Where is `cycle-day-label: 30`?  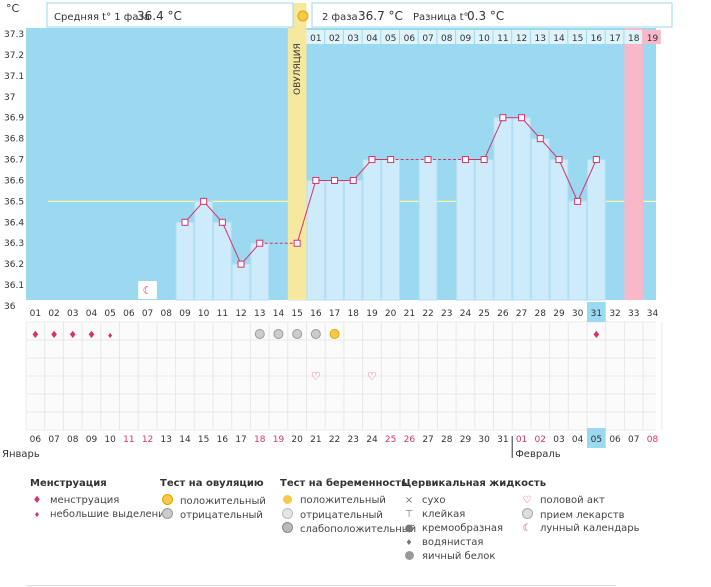 cycle-day-label: 30 is located at coordinates (578, 314).